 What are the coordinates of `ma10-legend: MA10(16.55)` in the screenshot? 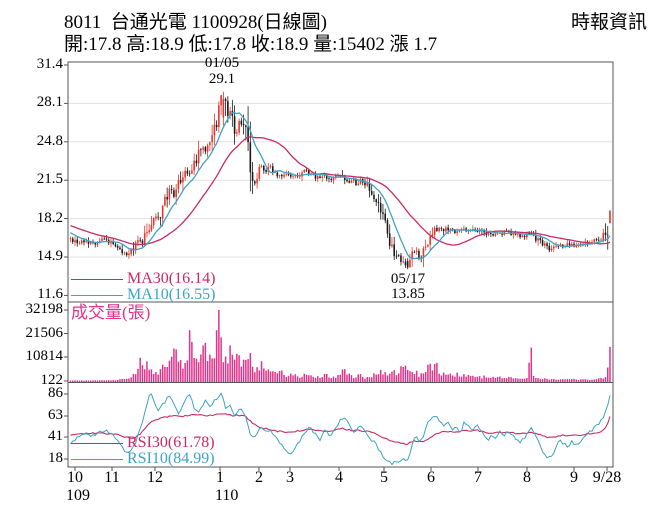 It's located at (143, 295).